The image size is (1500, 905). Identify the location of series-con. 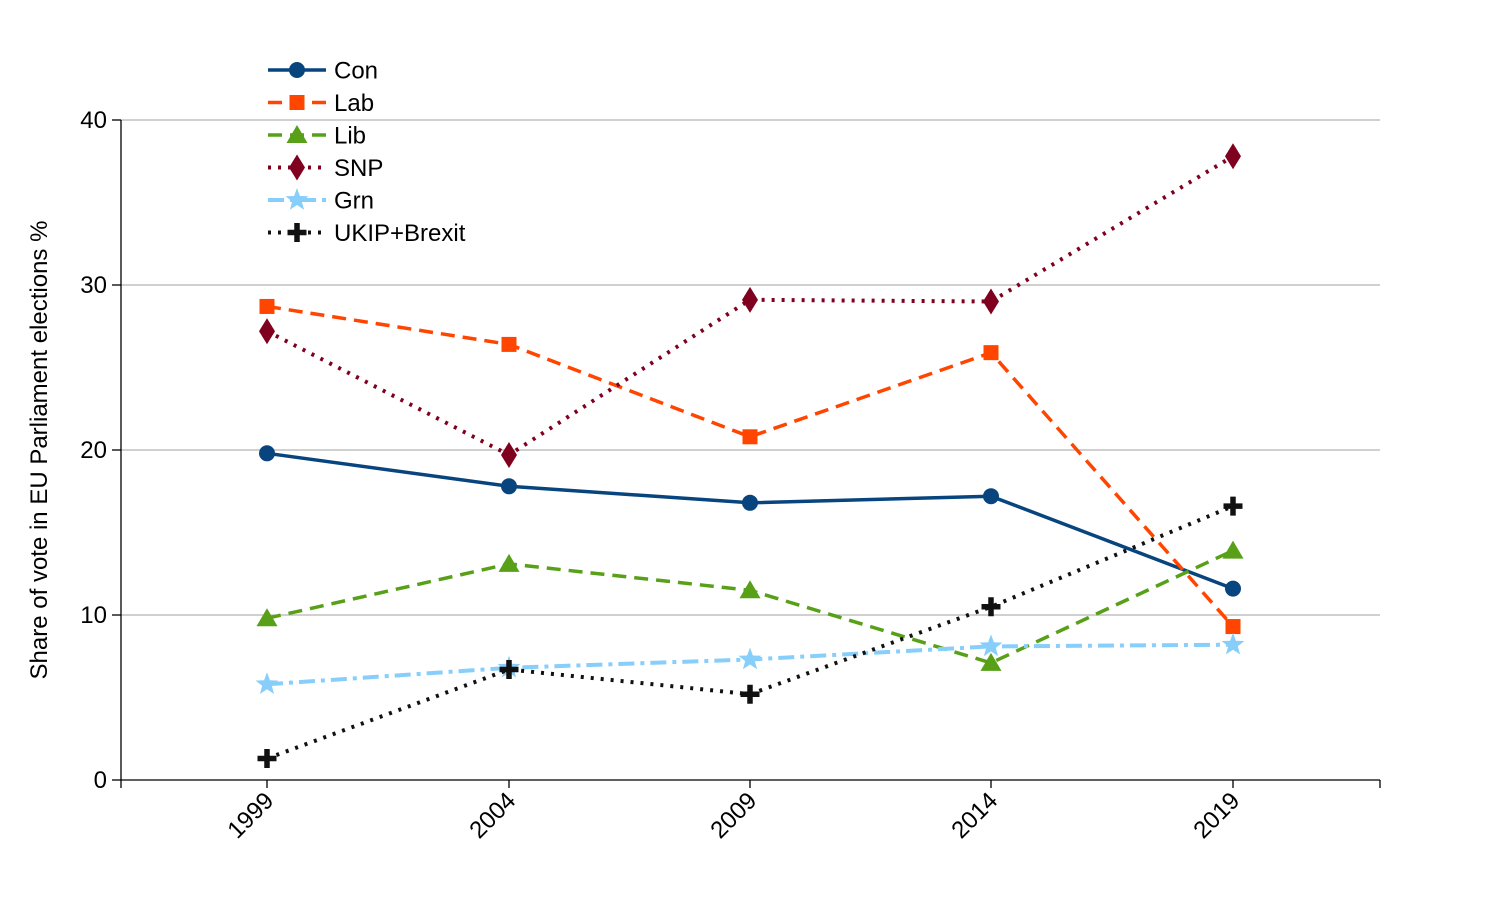
(750, 521).